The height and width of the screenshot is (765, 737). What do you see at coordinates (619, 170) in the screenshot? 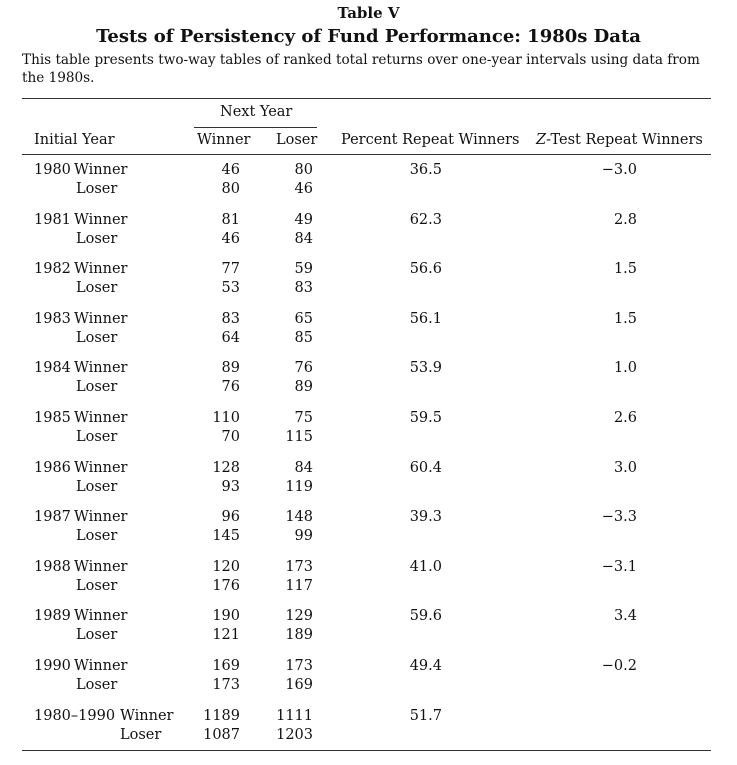
I see `cell-z: −3.0` at bounding box center [619, 170].